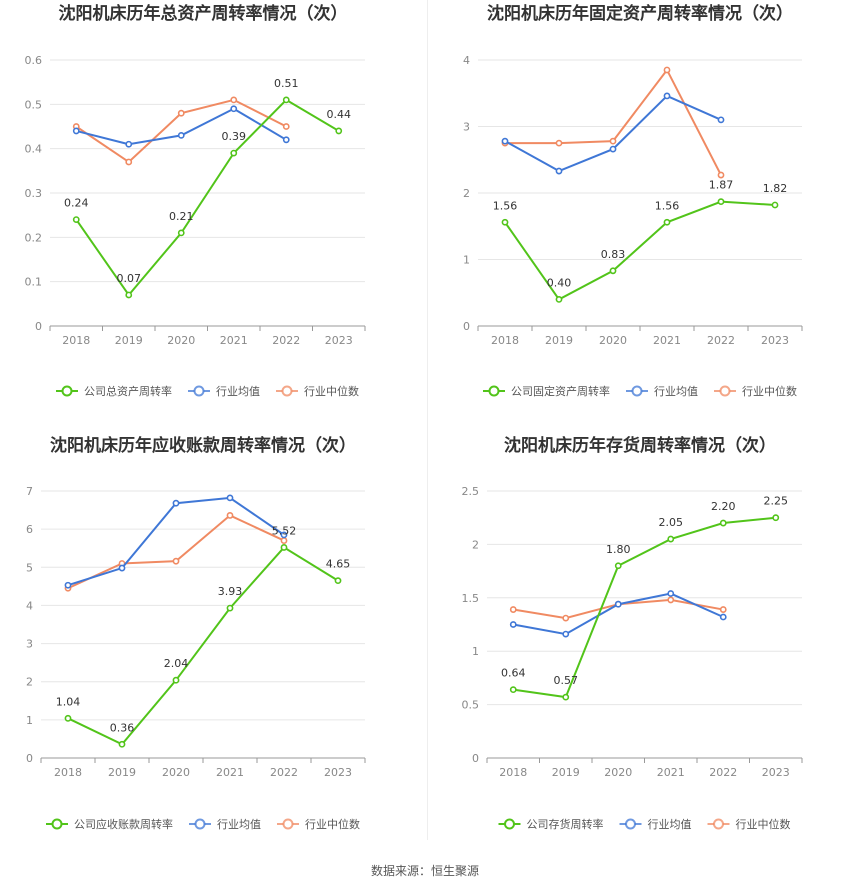  I want to click on y-tick-label: 0.6, so click(34, 60).